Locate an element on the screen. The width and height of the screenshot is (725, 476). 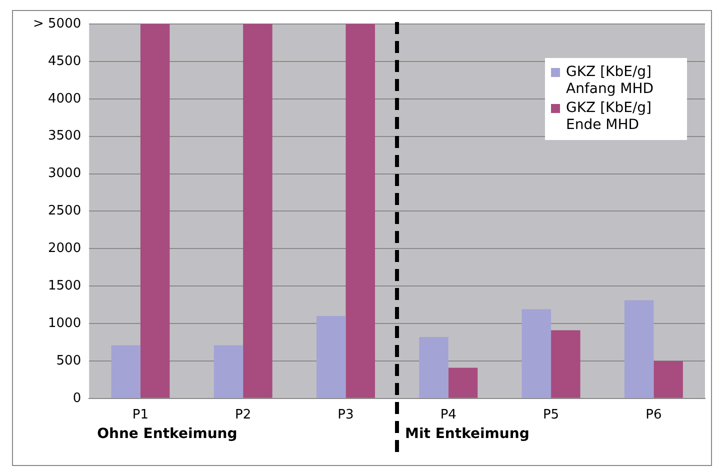
y-tick-label: 2000 is located at coordinates (65, 248).